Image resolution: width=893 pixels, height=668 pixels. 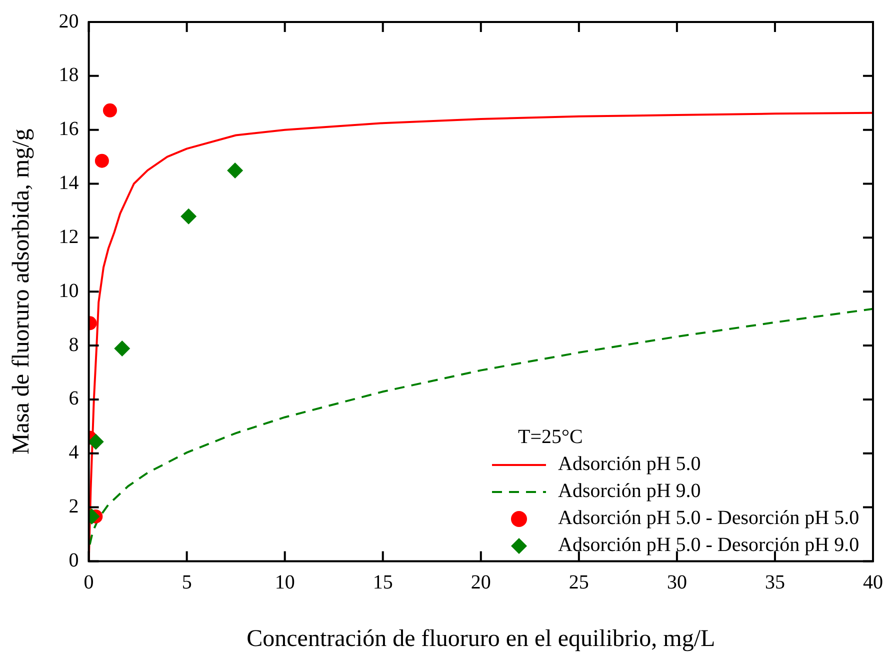 I want to click on legend-label: Adsorción pH 9.0, so click(x=629, y=491).